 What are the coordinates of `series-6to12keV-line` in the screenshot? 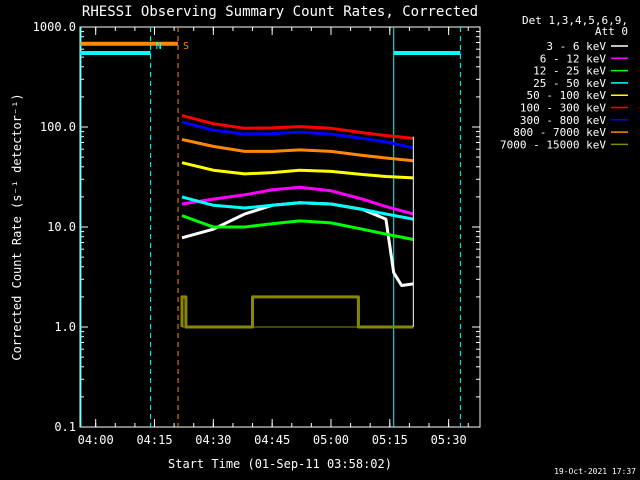 It's located at (297, 200).